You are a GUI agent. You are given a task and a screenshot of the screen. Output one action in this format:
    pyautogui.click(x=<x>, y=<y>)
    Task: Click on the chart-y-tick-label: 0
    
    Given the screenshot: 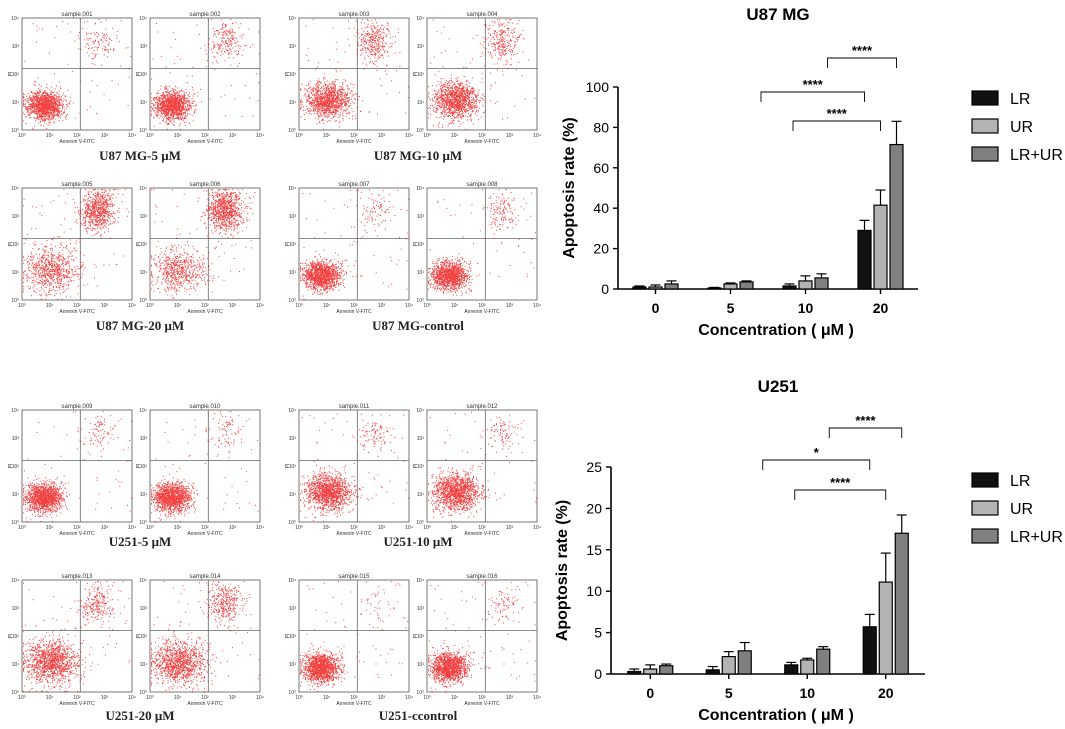 What is the action you would take?
    pyautogui.click(x=598, y=674)
    